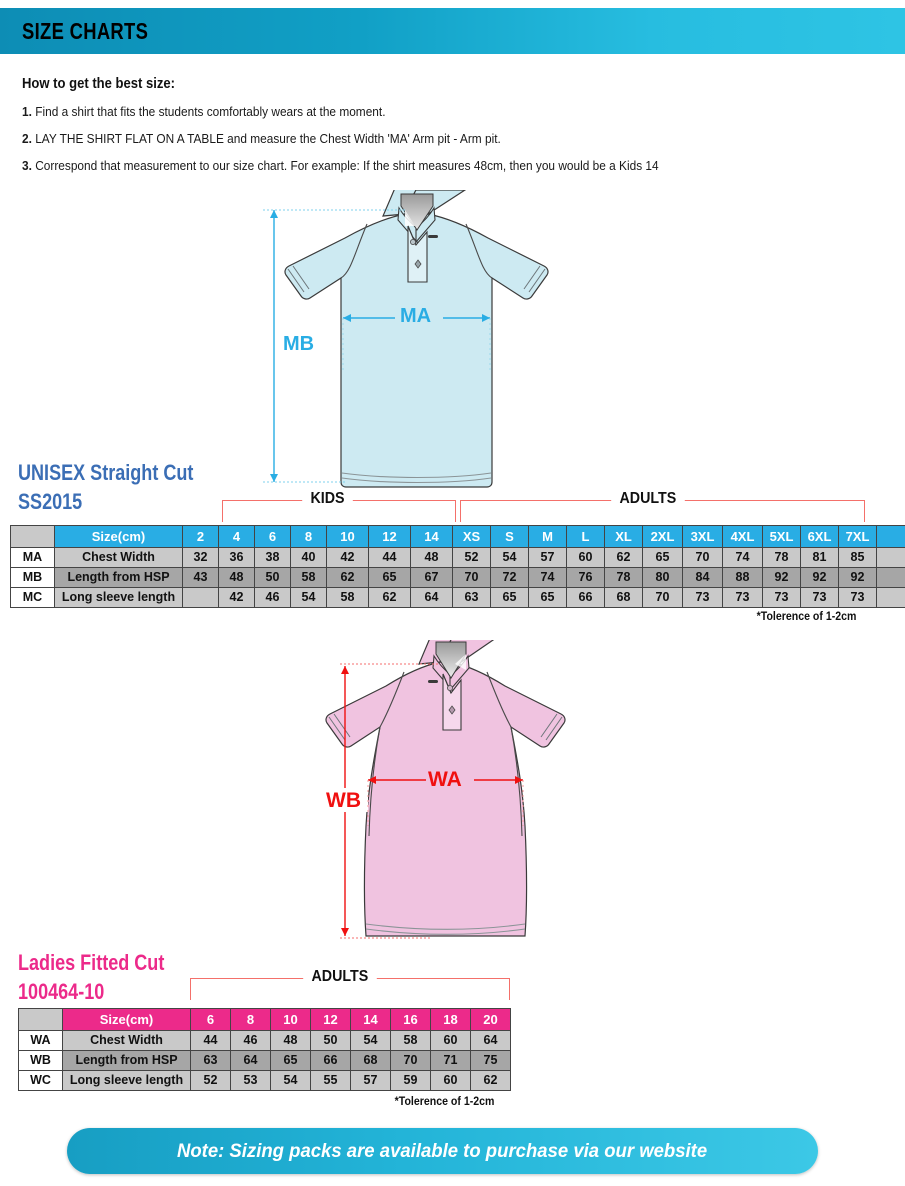 Image resolution: width=905 pixels, height=1186 pixels. Describe the element at coordinates (509, 536) in the screenshot. I see `header-col-8: S` at that location.